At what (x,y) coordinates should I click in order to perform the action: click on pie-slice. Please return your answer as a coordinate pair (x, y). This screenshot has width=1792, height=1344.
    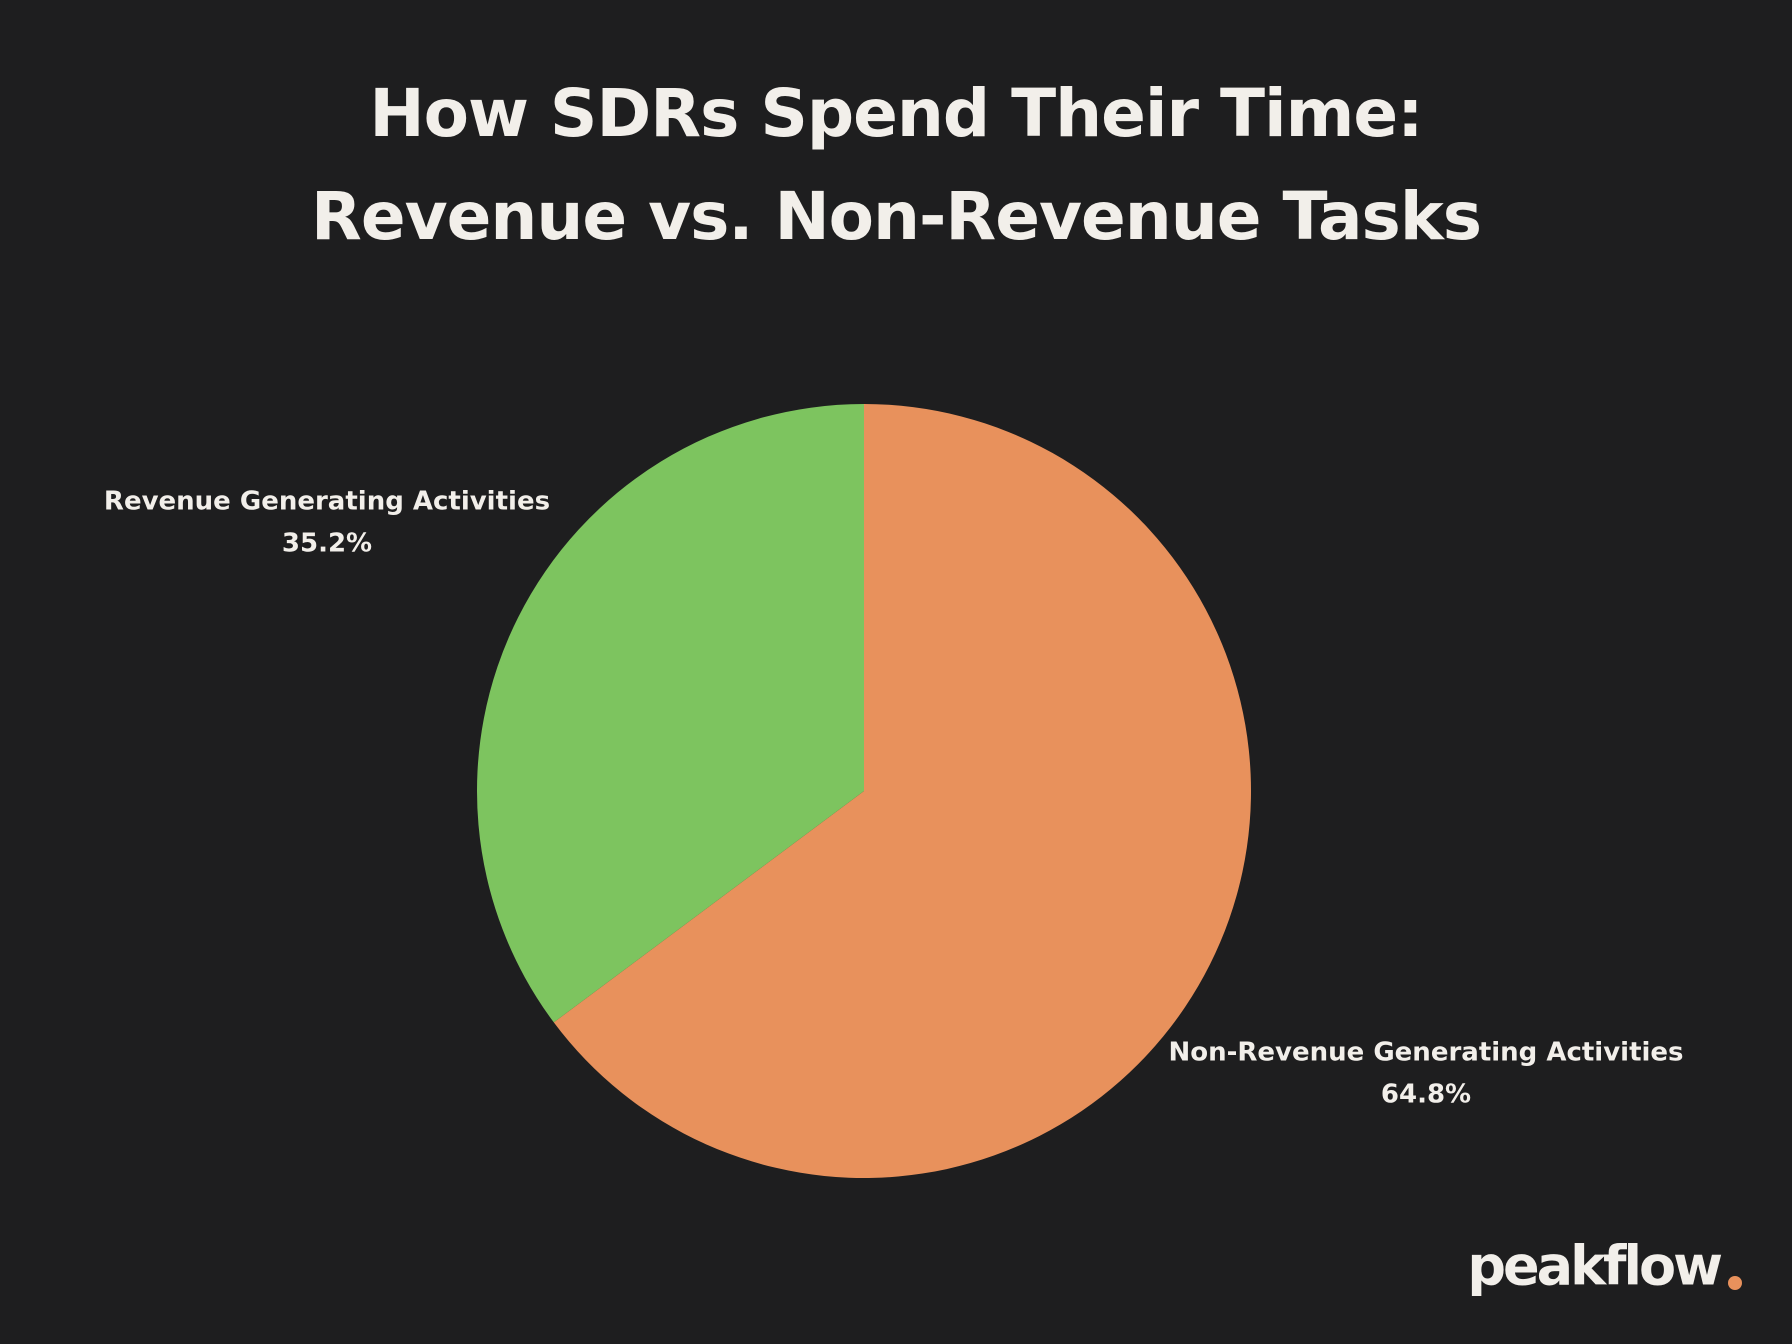
    Looking at the image, I should click on (670, 713).